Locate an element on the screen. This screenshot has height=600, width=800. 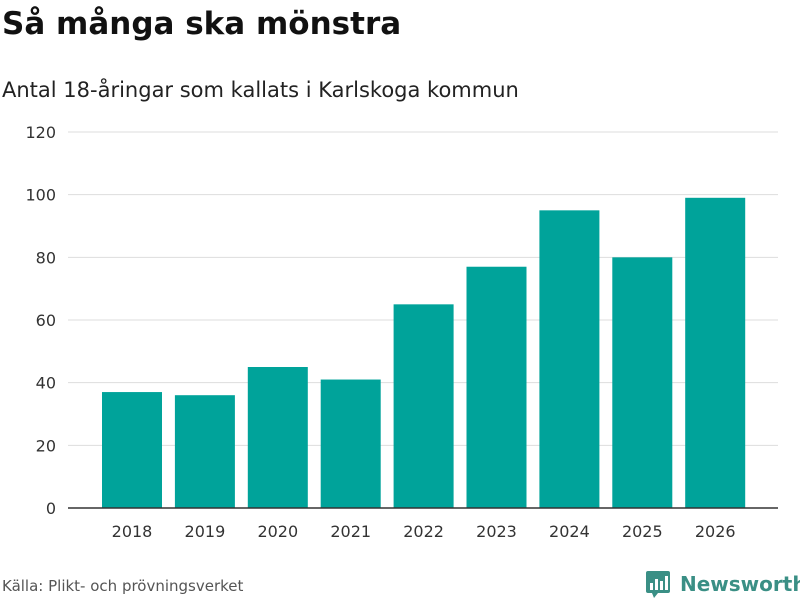
x-tick-label: 2022 is located at coordinates (423, 531).